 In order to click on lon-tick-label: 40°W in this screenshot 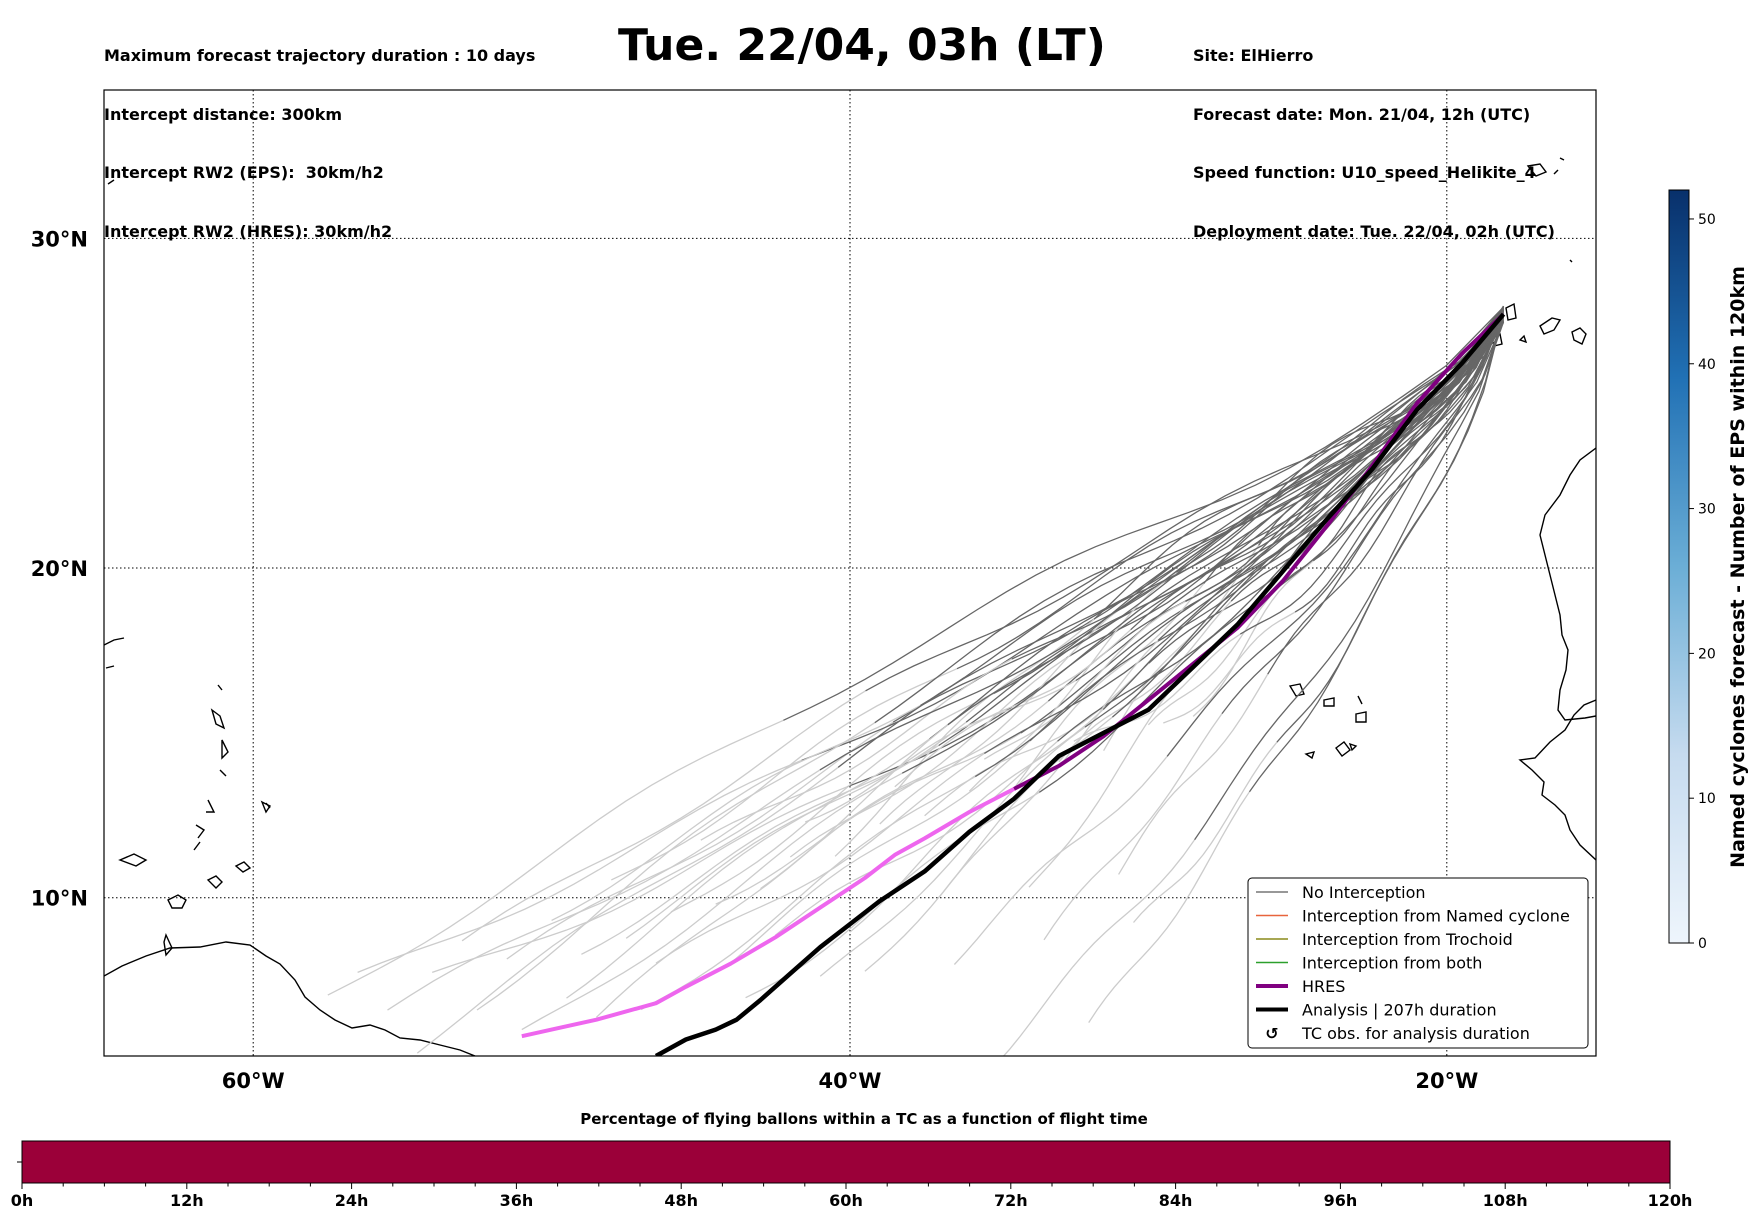, I will do `click(850, 1081)`.